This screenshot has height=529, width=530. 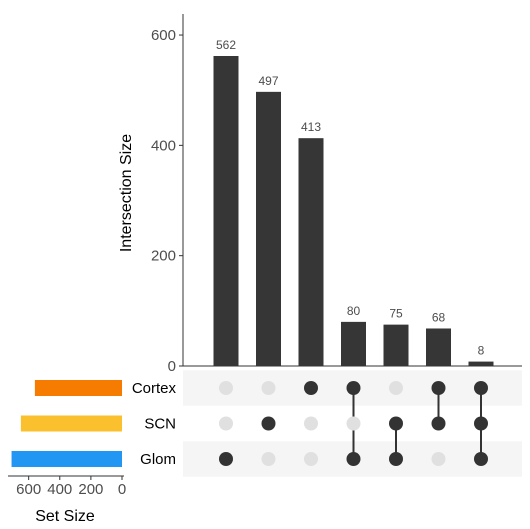 What do you see at coordinates (122, 489) in the screenshot?
I see `set-size-tick-label: 0` at bounding box center [122, 489].